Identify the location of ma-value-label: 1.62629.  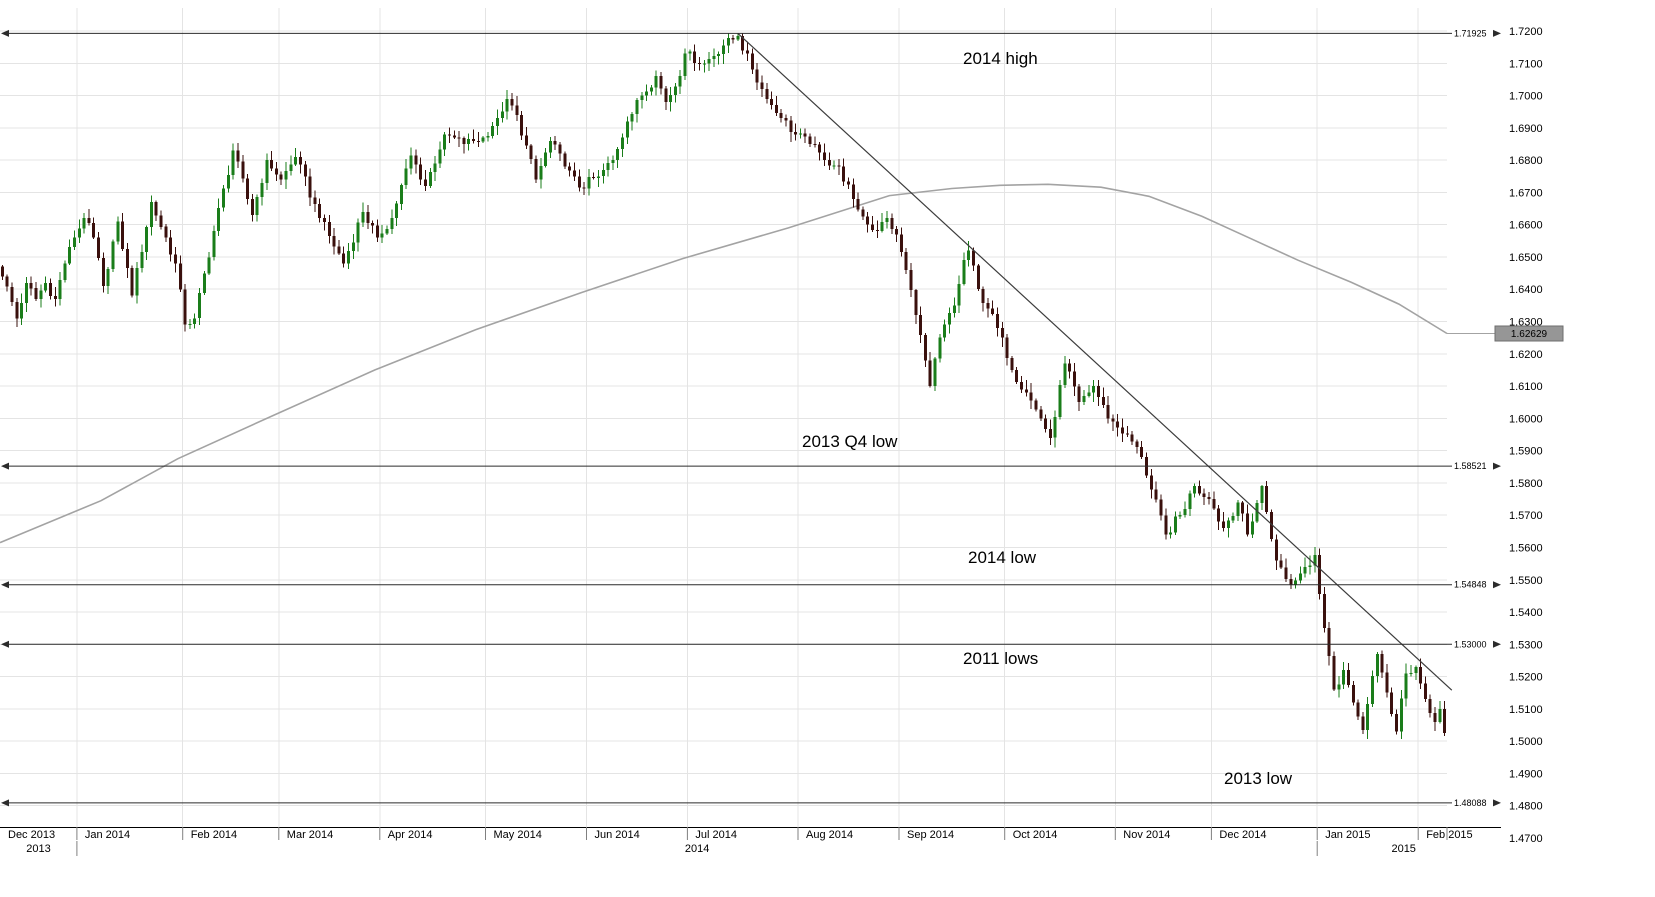
(1529, 334).